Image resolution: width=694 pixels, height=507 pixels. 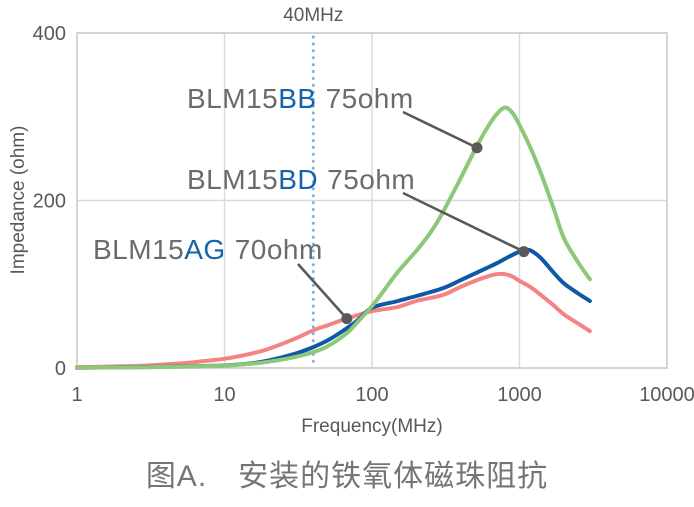 I want to click on series-blm15ag-curve, so click(x=333, y=320).